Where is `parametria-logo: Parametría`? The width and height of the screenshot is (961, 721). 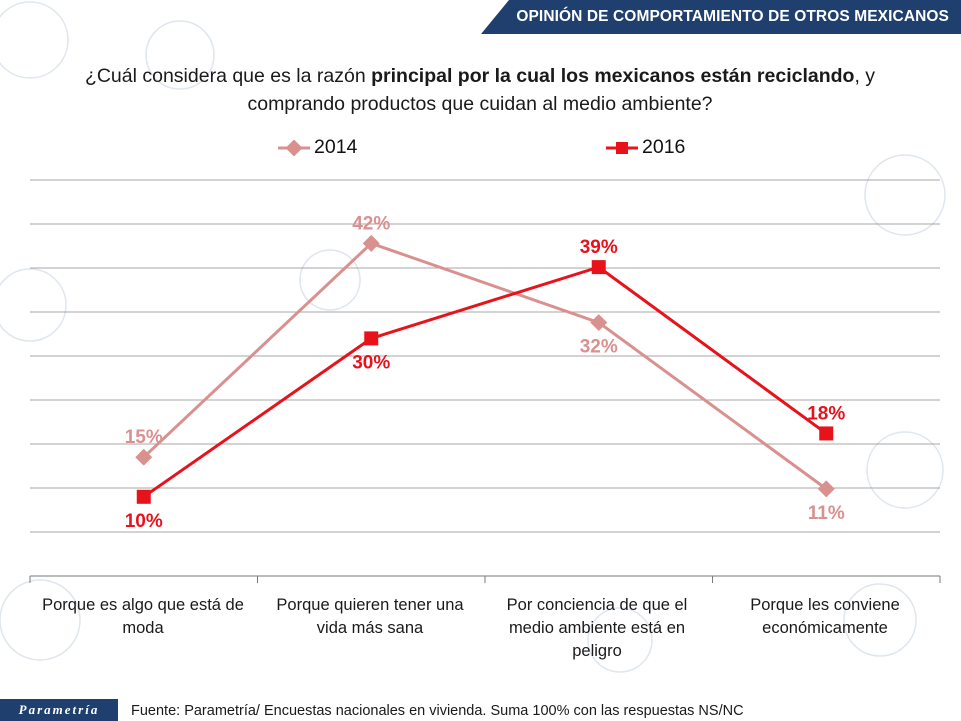 parametria-logo: Parametría is located at coordinates (59, 710).